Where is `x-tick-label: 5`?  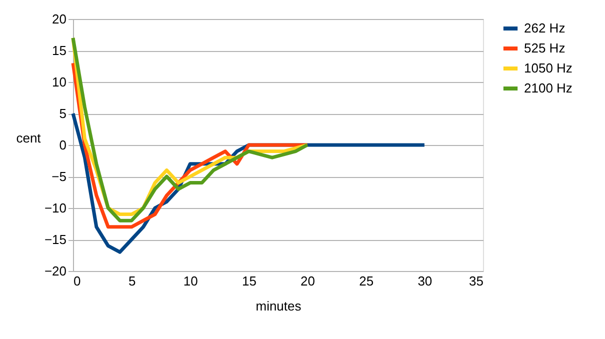
x-tick-label: 5 is located at coordinates (132, 281).